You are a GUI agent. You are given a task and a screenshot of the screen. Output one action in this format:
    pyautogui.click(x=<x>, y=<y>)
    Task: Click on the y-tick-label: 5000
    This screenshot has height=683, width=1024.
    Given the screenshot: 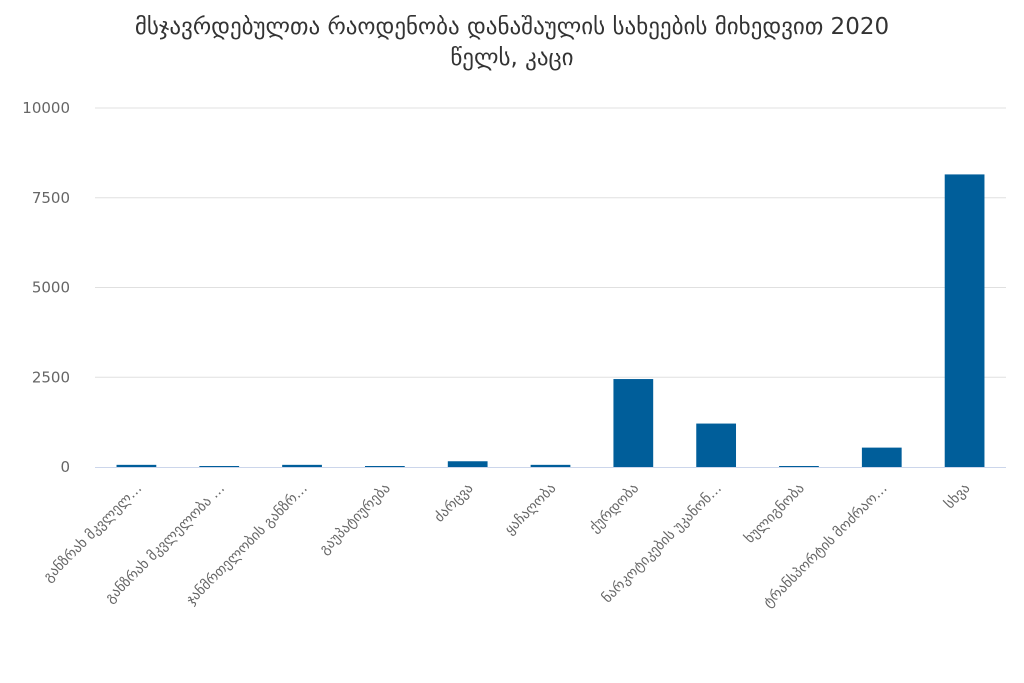 What is the action you would take?
    pyautogui.click(x=51, y=288)
    